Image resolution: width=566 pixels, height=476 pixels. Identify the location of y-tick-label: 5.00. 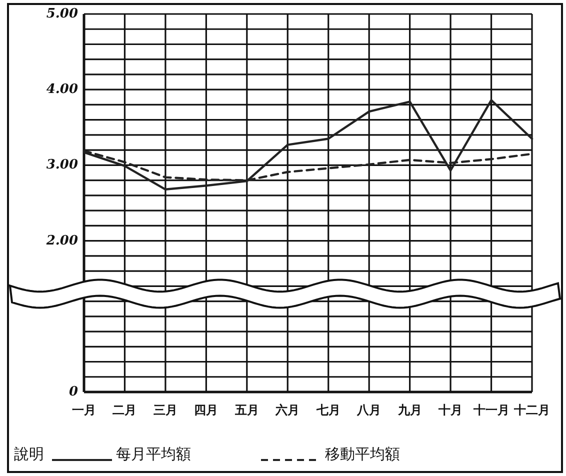
(62, 14).